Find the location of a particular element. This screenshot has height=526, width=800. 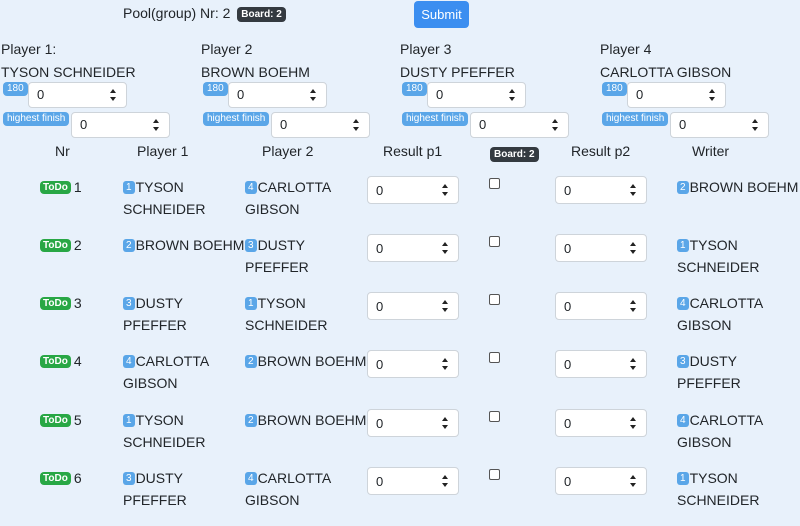

match-player-2-name-line-2: SCHNEIDER is located at coordinates (286, 325).